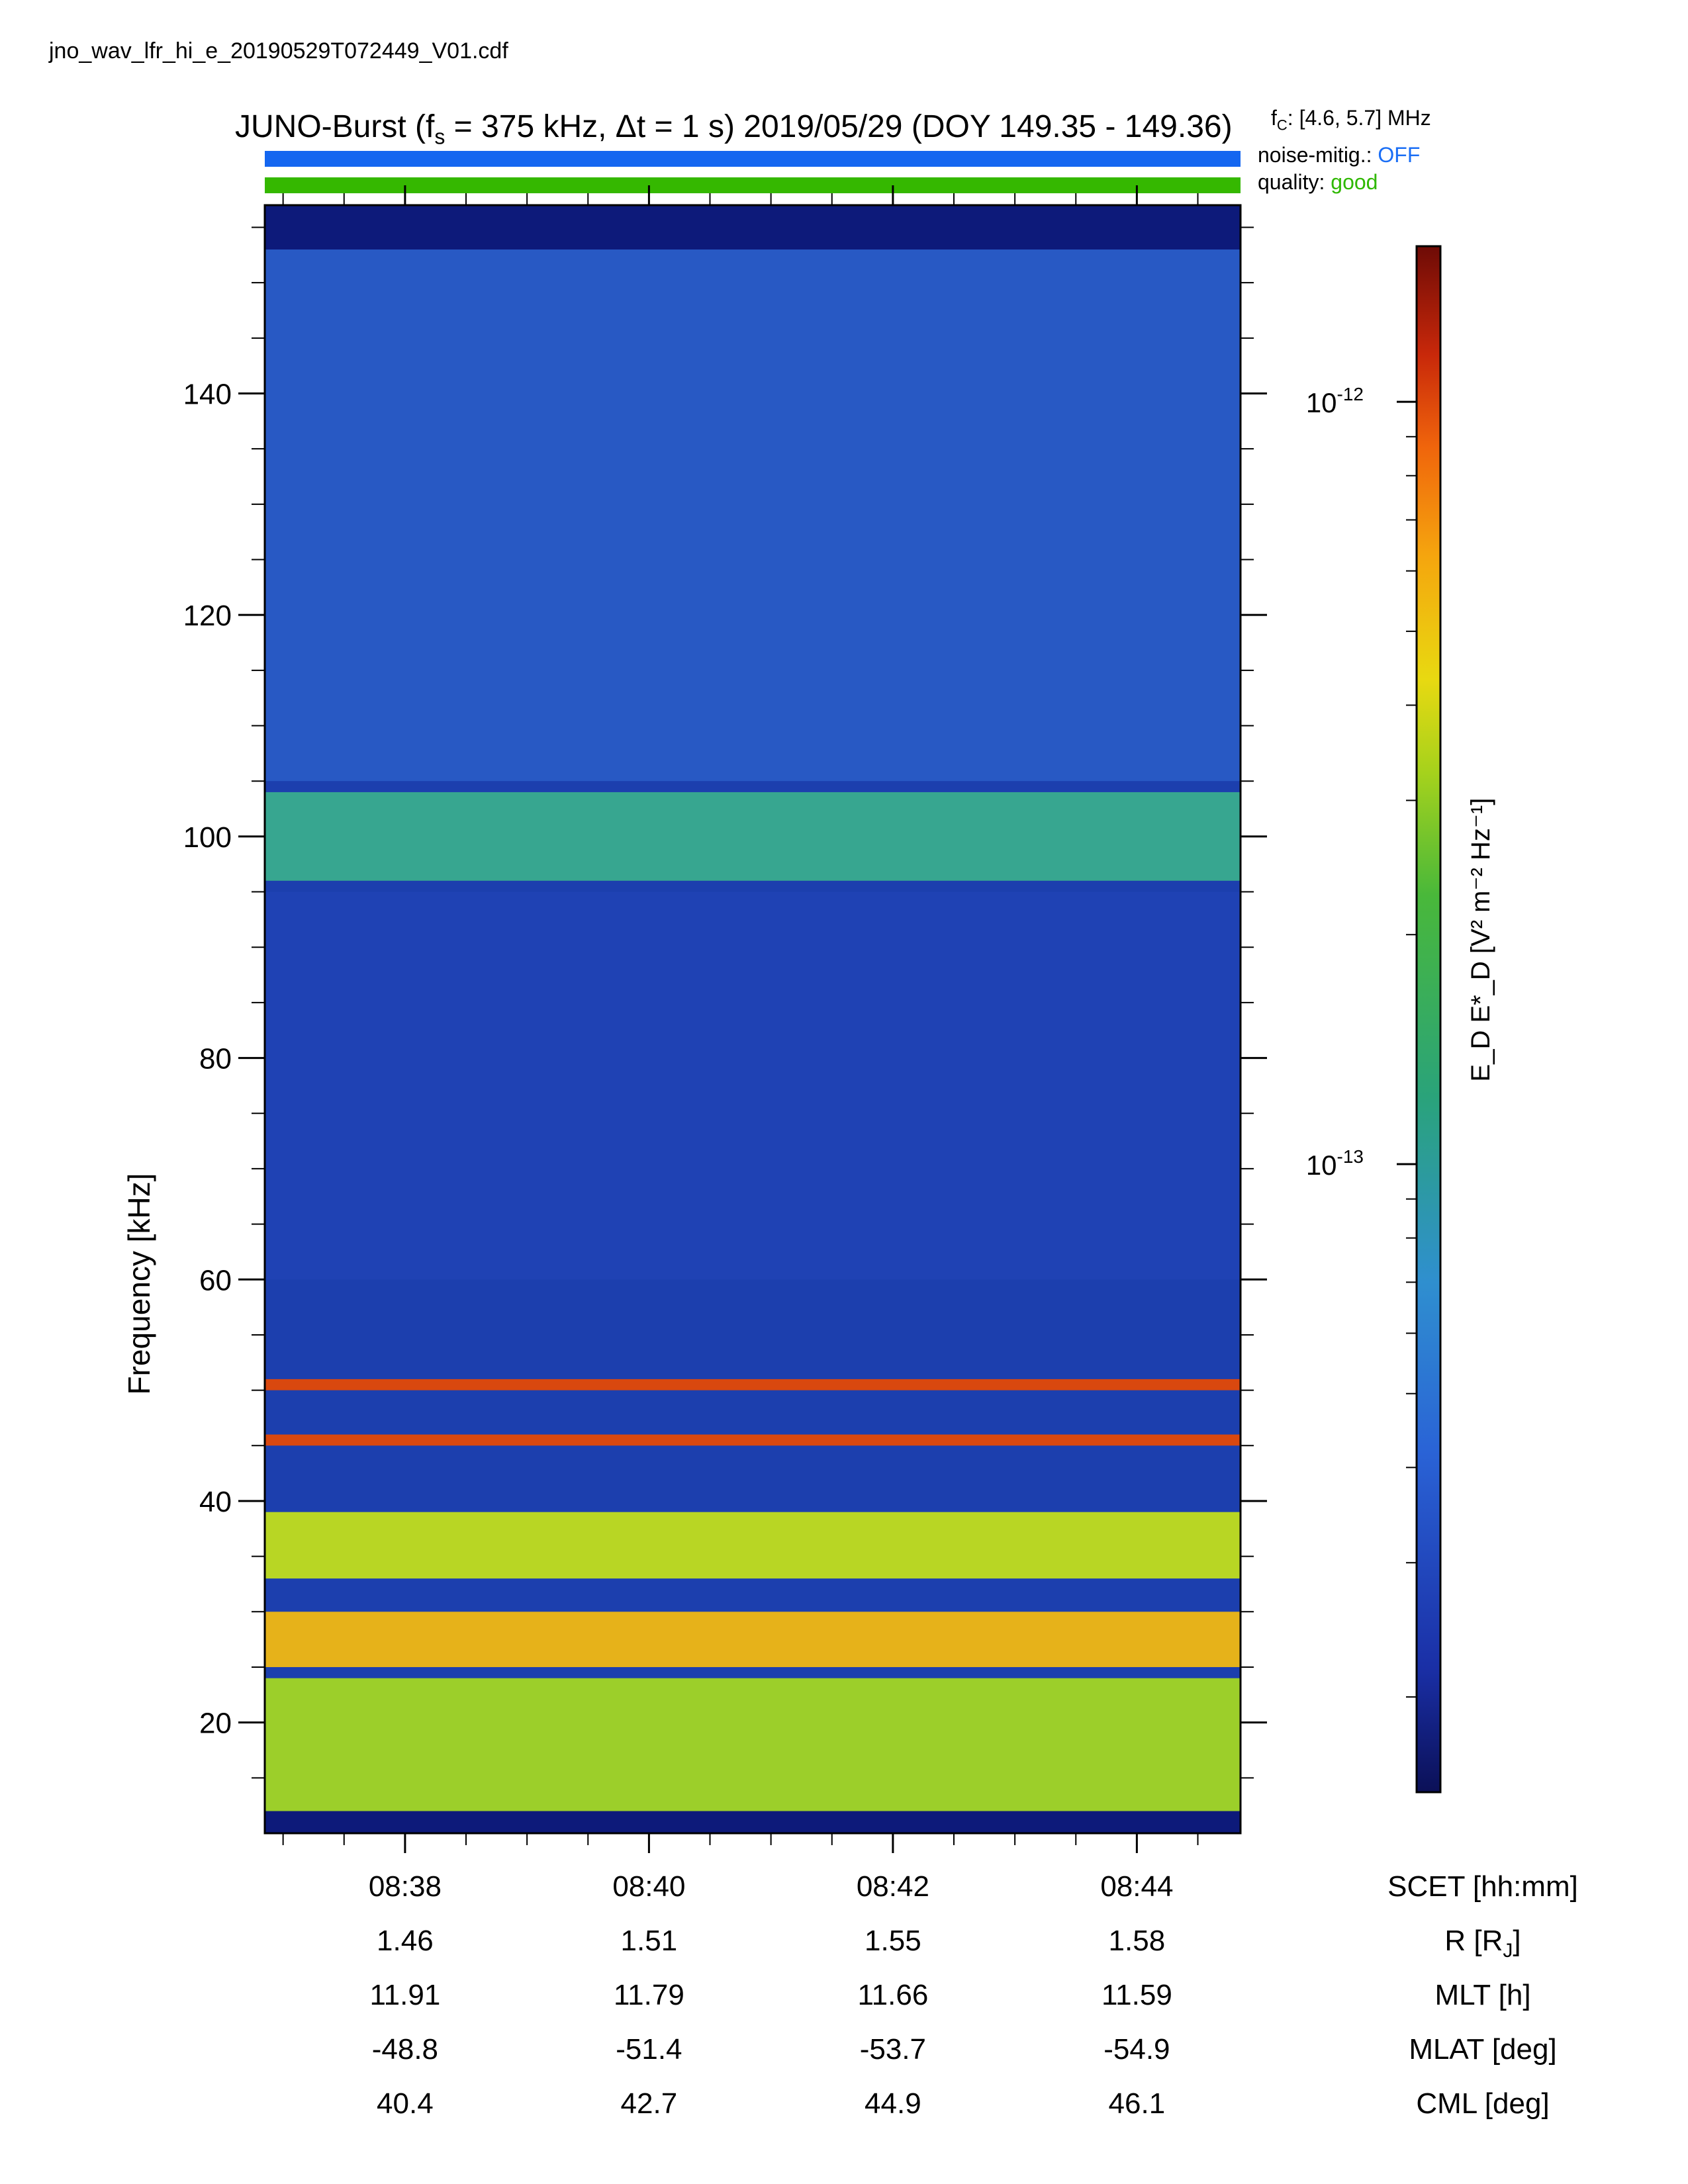 Image resolution: width=1688 pixels, height=2184 pixels. What do you see at coordinates (1482, 1995) in the screenshot?
I see `ephemeris-label: MLT [h]` at bounding box center [1482, 1995].